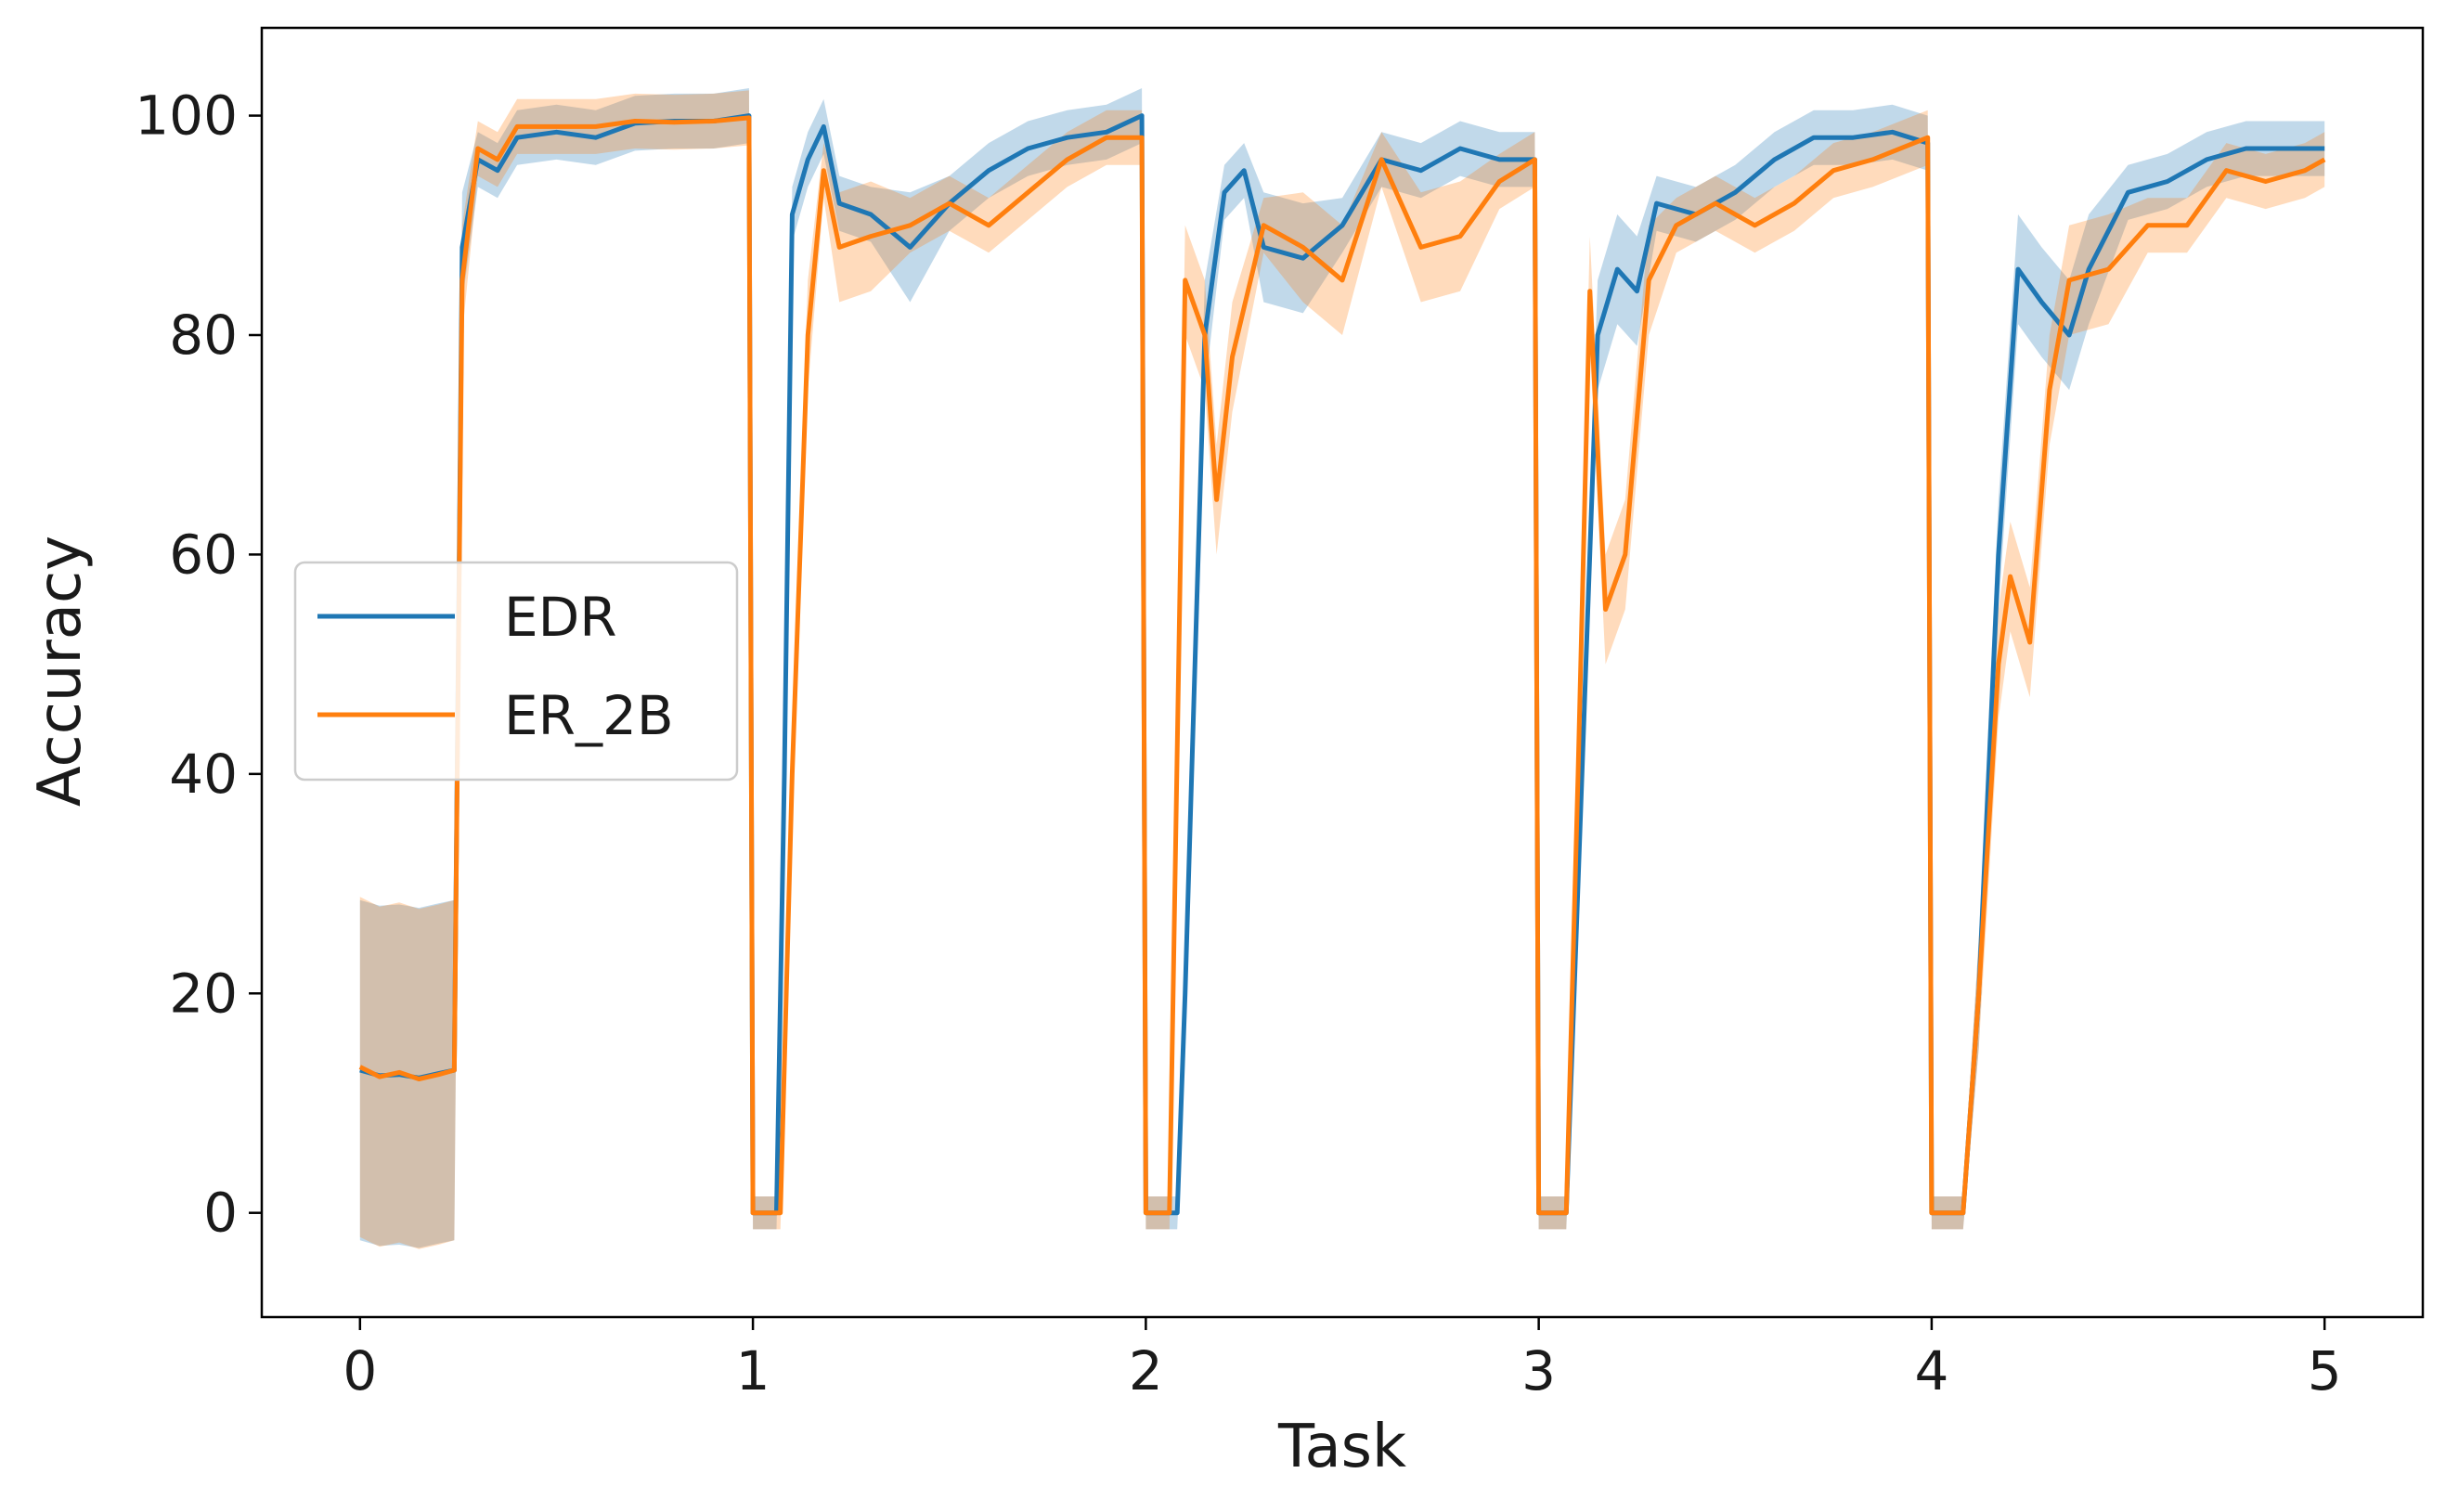 The width and height of the screenshot is (2446, 1512). Describe the element at coordinates (753, 1370) in the screenshot. I see `x-tick-label: 1` at that location.